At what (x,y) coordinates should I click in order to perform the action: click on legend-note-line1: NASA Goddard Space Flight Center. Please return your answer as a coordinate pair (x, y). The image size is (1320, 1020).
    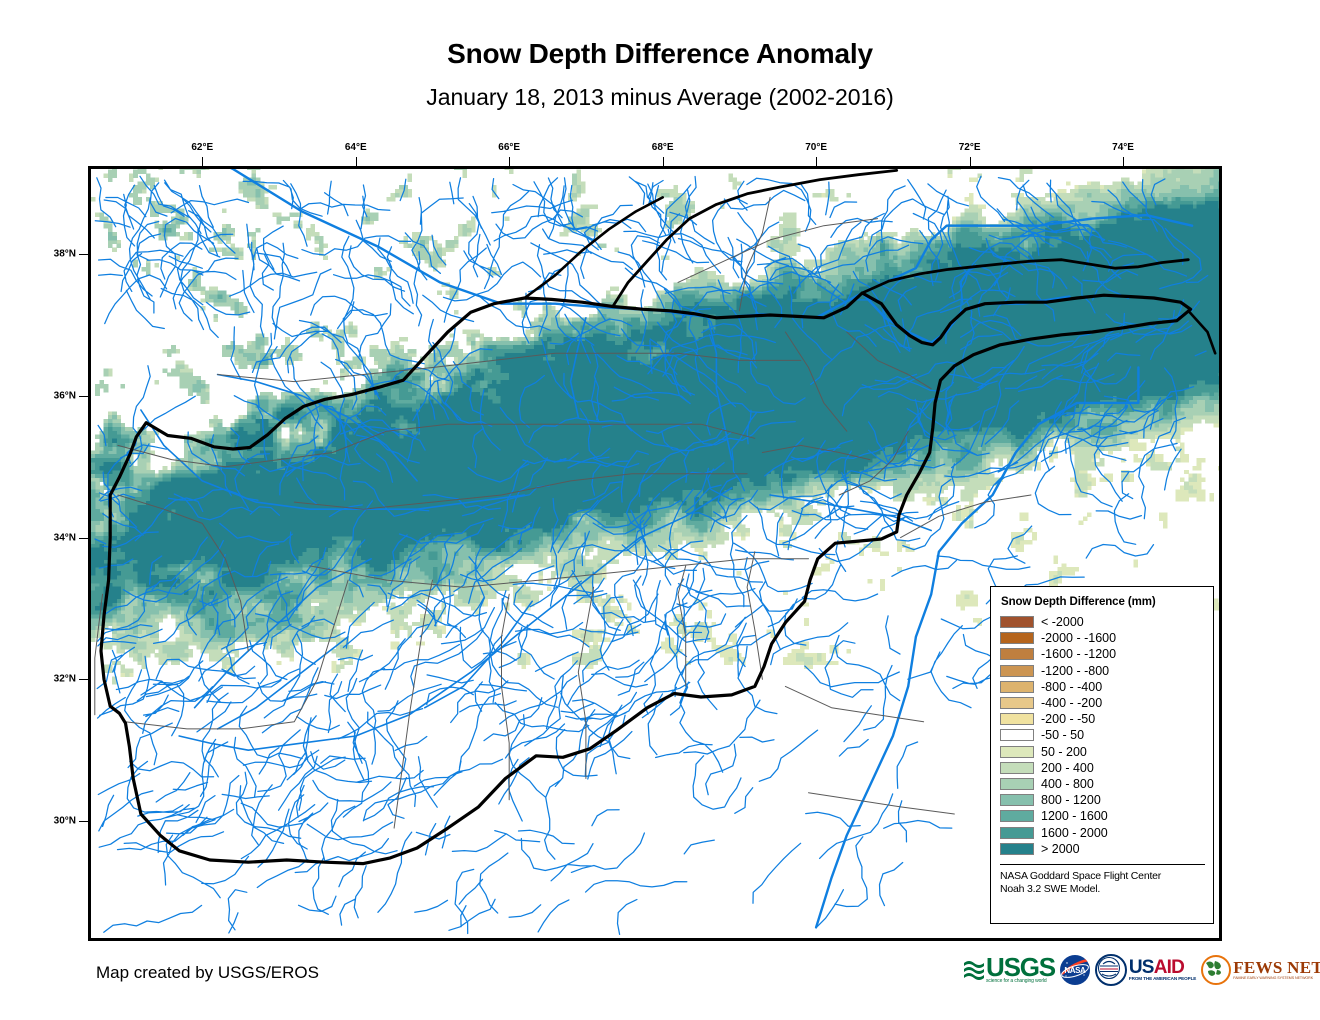
    Looking at the image, I should click on (1081, 875).